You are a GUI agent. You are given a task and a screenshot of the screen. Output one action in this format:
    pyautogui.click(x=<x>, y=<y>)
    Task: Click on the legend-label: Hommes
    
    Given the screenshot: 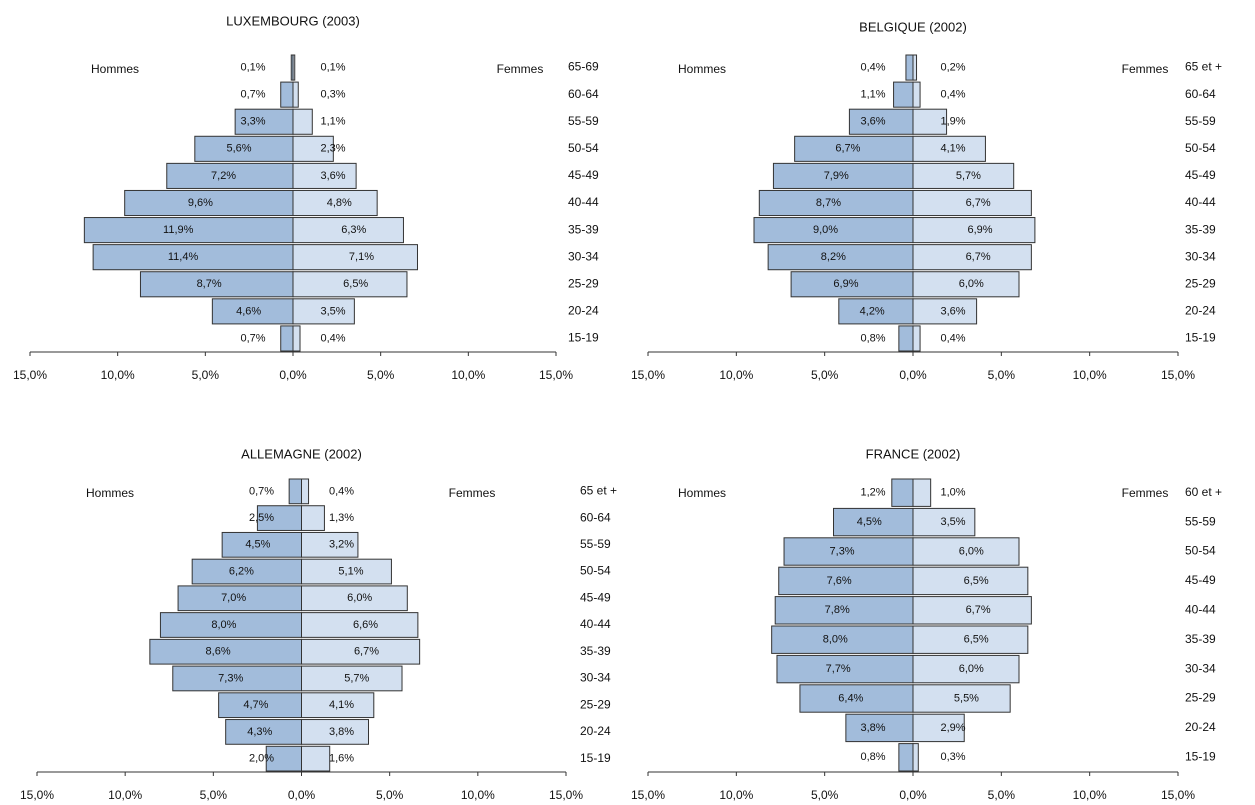 What is the action you would take?
    pyautogui.click(x=702, y=493)
    